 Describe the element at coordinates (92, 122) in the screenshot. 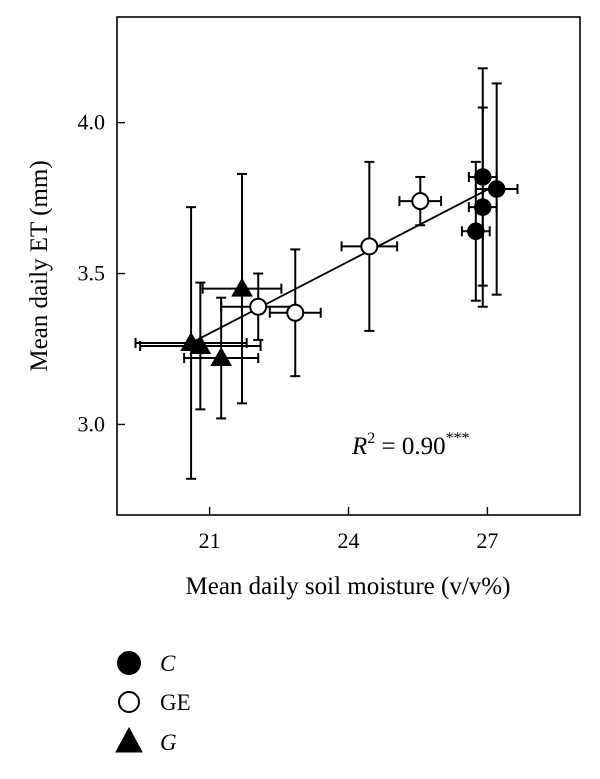

I see `y-tick-label: 4.0` at that location.